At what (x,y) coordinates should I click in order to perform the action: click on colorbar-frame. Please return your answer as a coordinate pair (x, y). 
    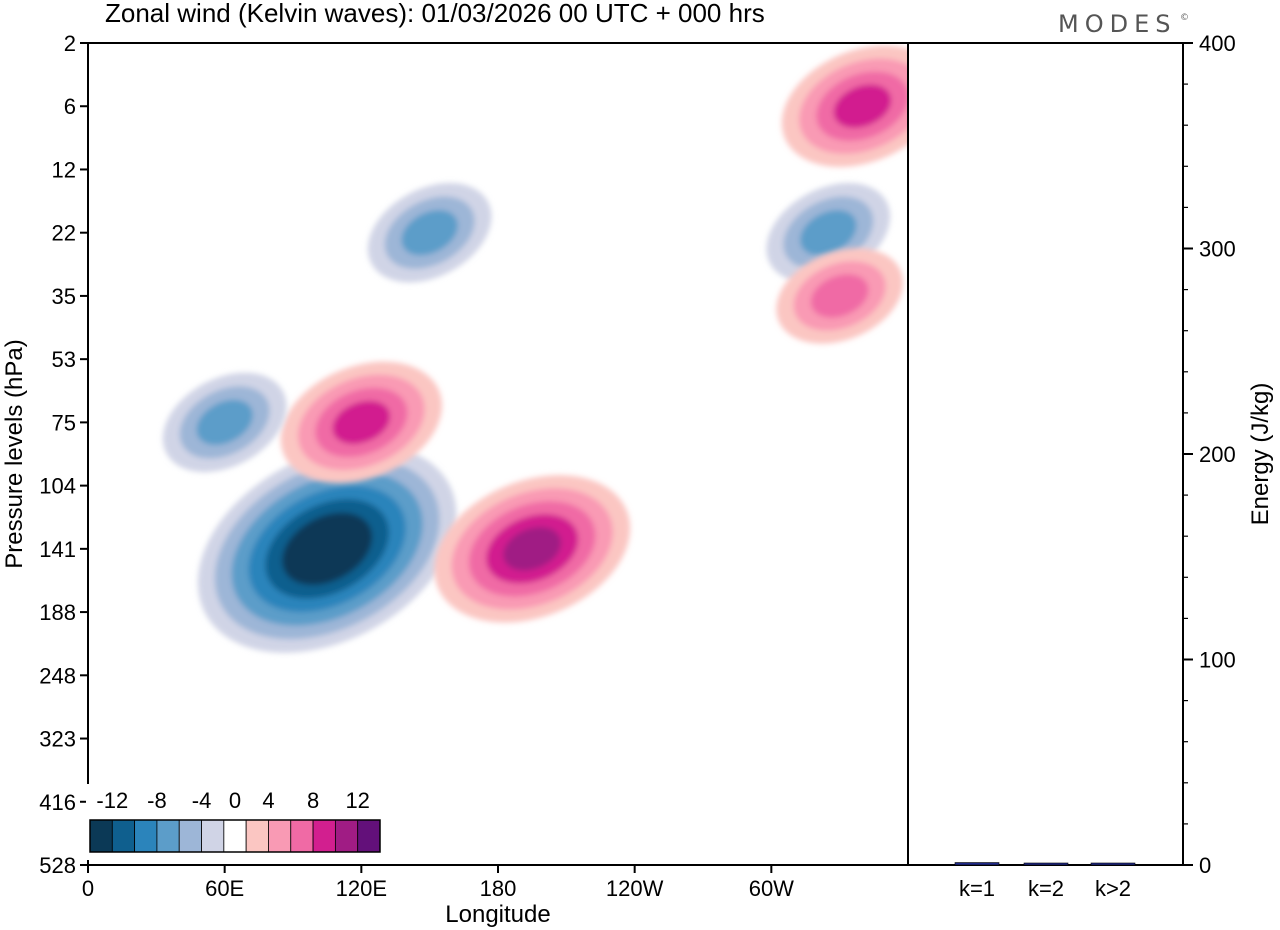
    Looking at the image, I should click on (235, 836).